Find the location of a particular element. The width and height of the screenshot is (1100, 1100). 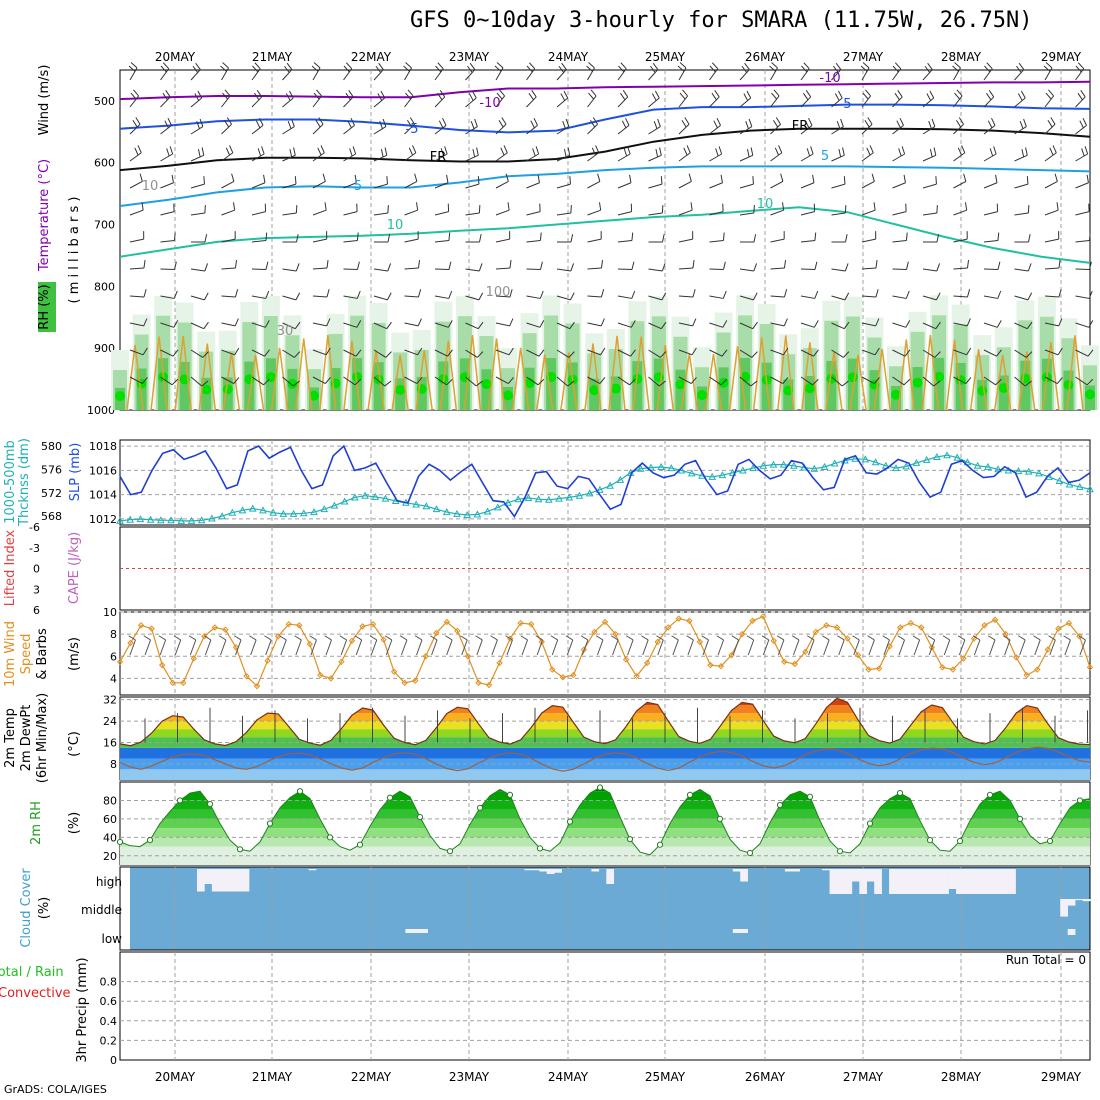

bottom-date-8: 28MAY is located at coordinates (961, 1077).